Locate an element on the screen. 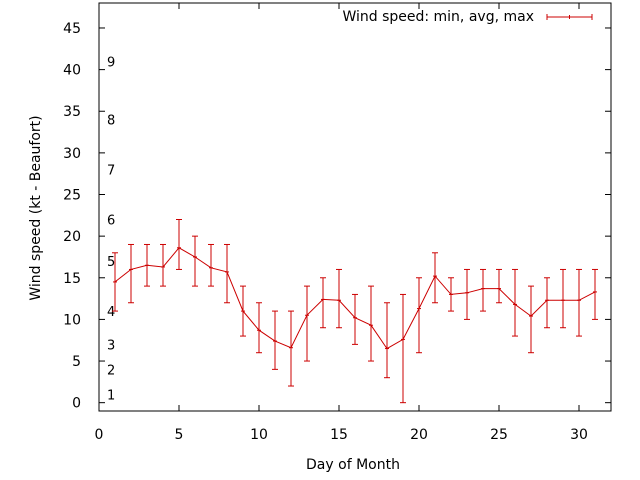 The image size is (640, 480). y-tick-label: 25 is located at coordinates (72, 196).